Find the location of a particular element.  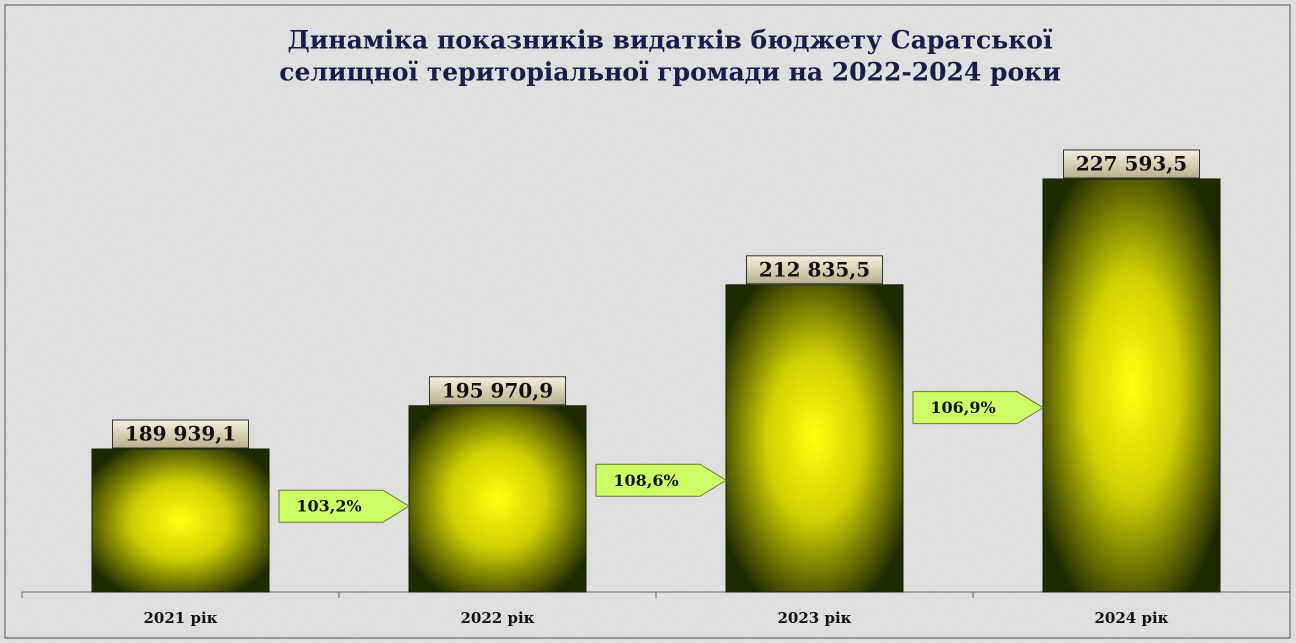

growth-label: 103,2% is located at coordinates (328, 506).